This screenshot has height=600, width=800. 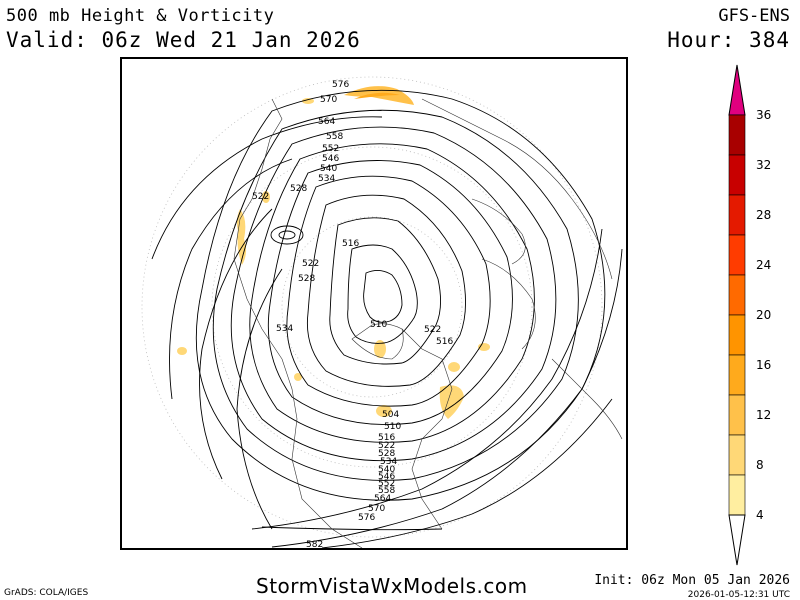 I want to click on brand-link: StormVistaWxModels.com, so click(x=392, y=586).